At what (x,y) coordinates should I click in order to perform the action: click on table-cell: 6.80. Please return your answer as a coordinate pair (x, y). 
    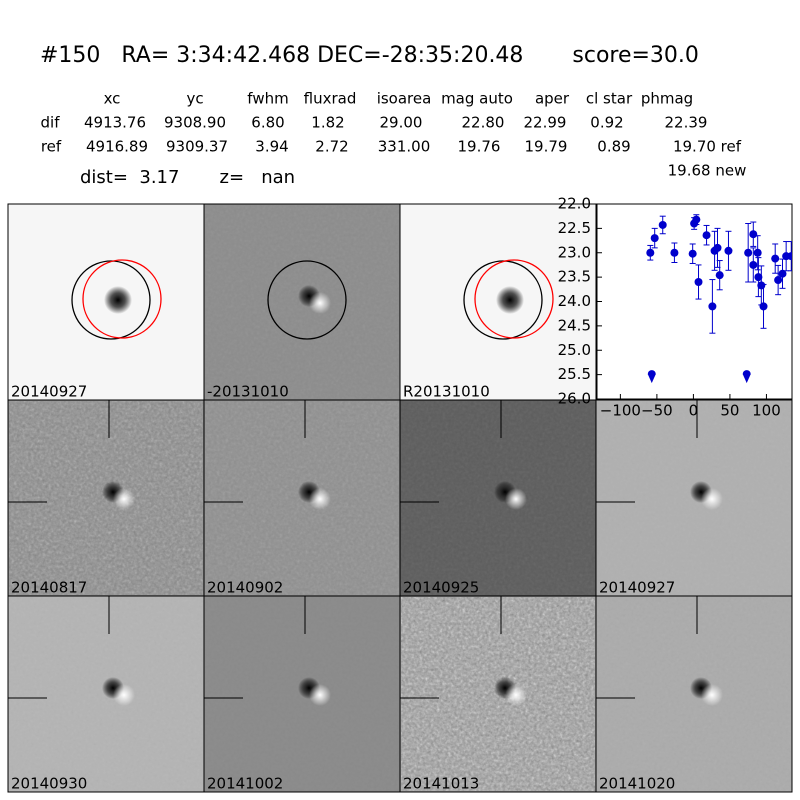
    Looking at the image, I should click on (267, 123).